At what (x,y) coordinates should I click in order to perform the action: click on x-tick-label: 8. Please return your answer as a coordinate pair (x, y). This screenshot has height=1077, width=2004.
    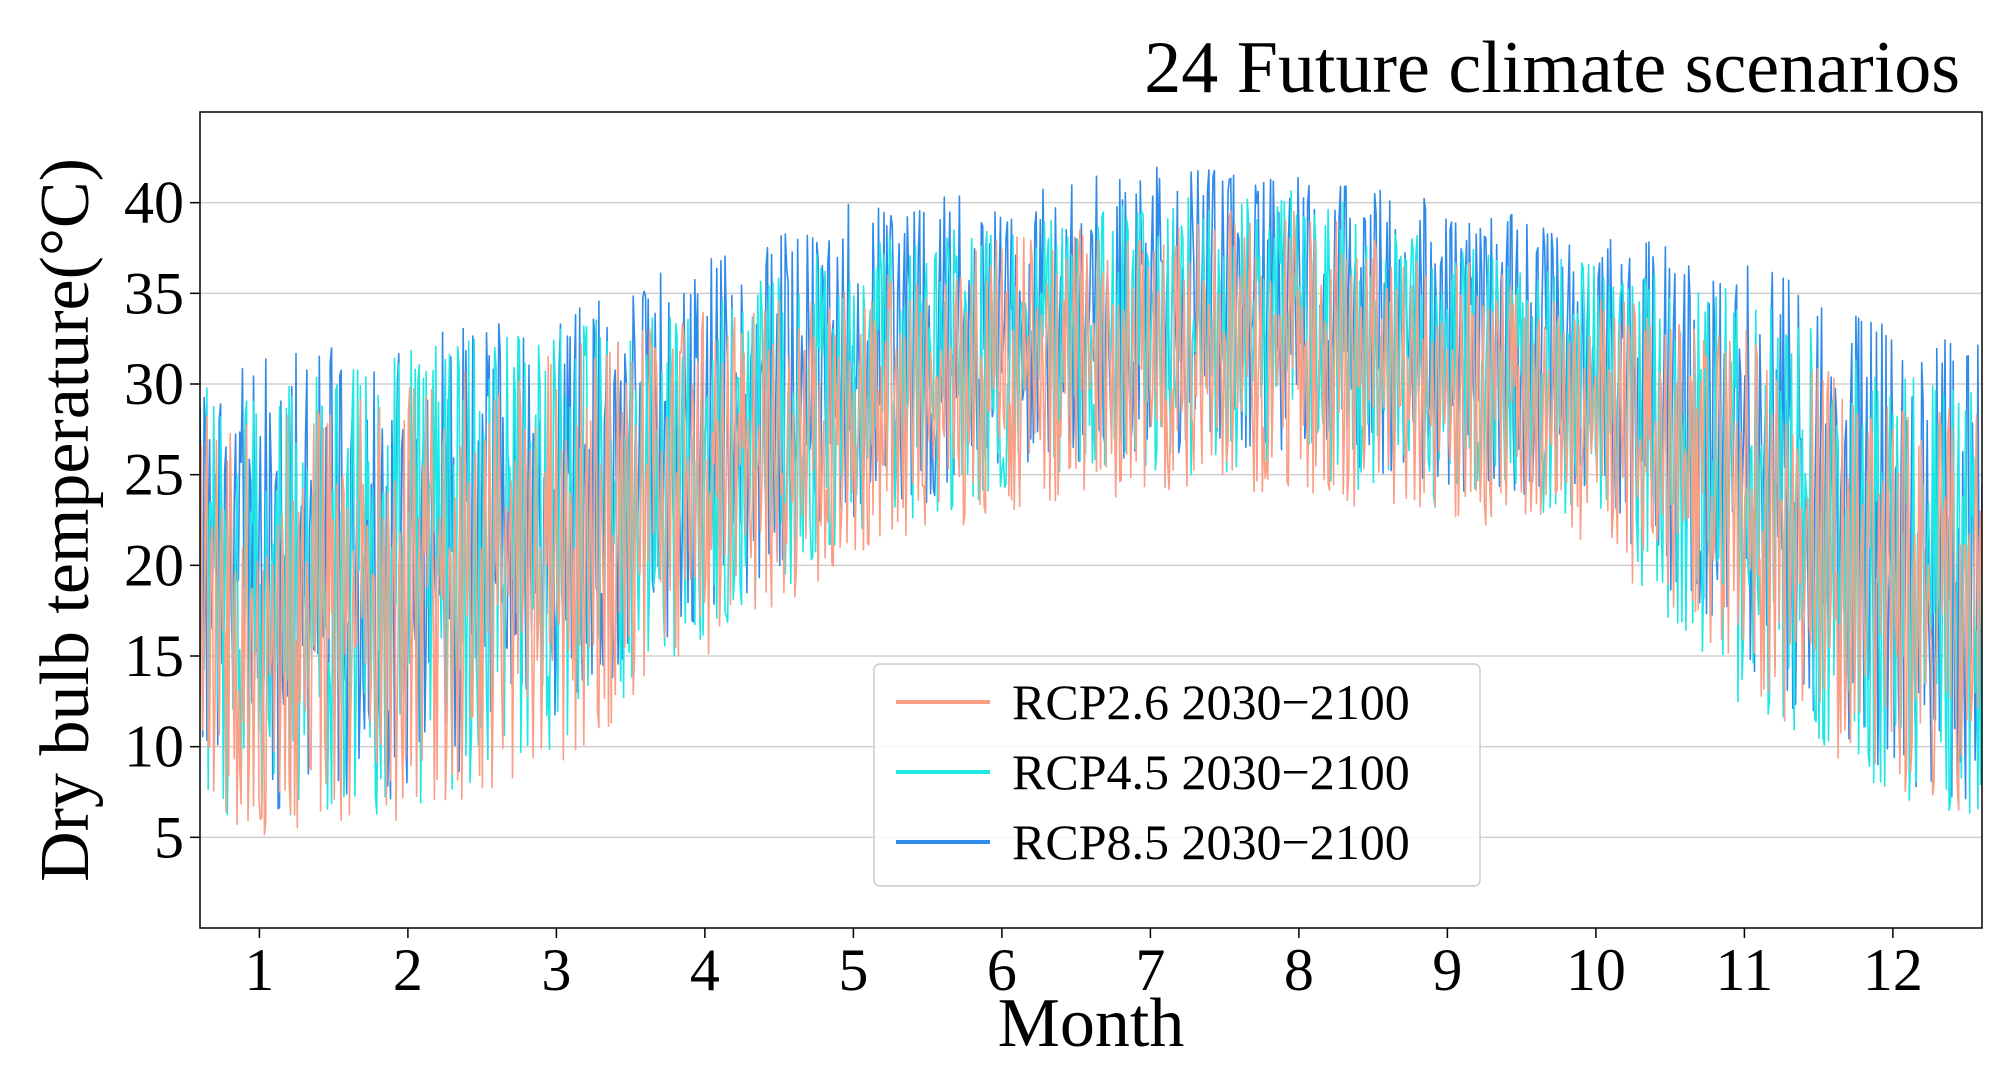
    Looking at the image, I should click on (1299, 970).